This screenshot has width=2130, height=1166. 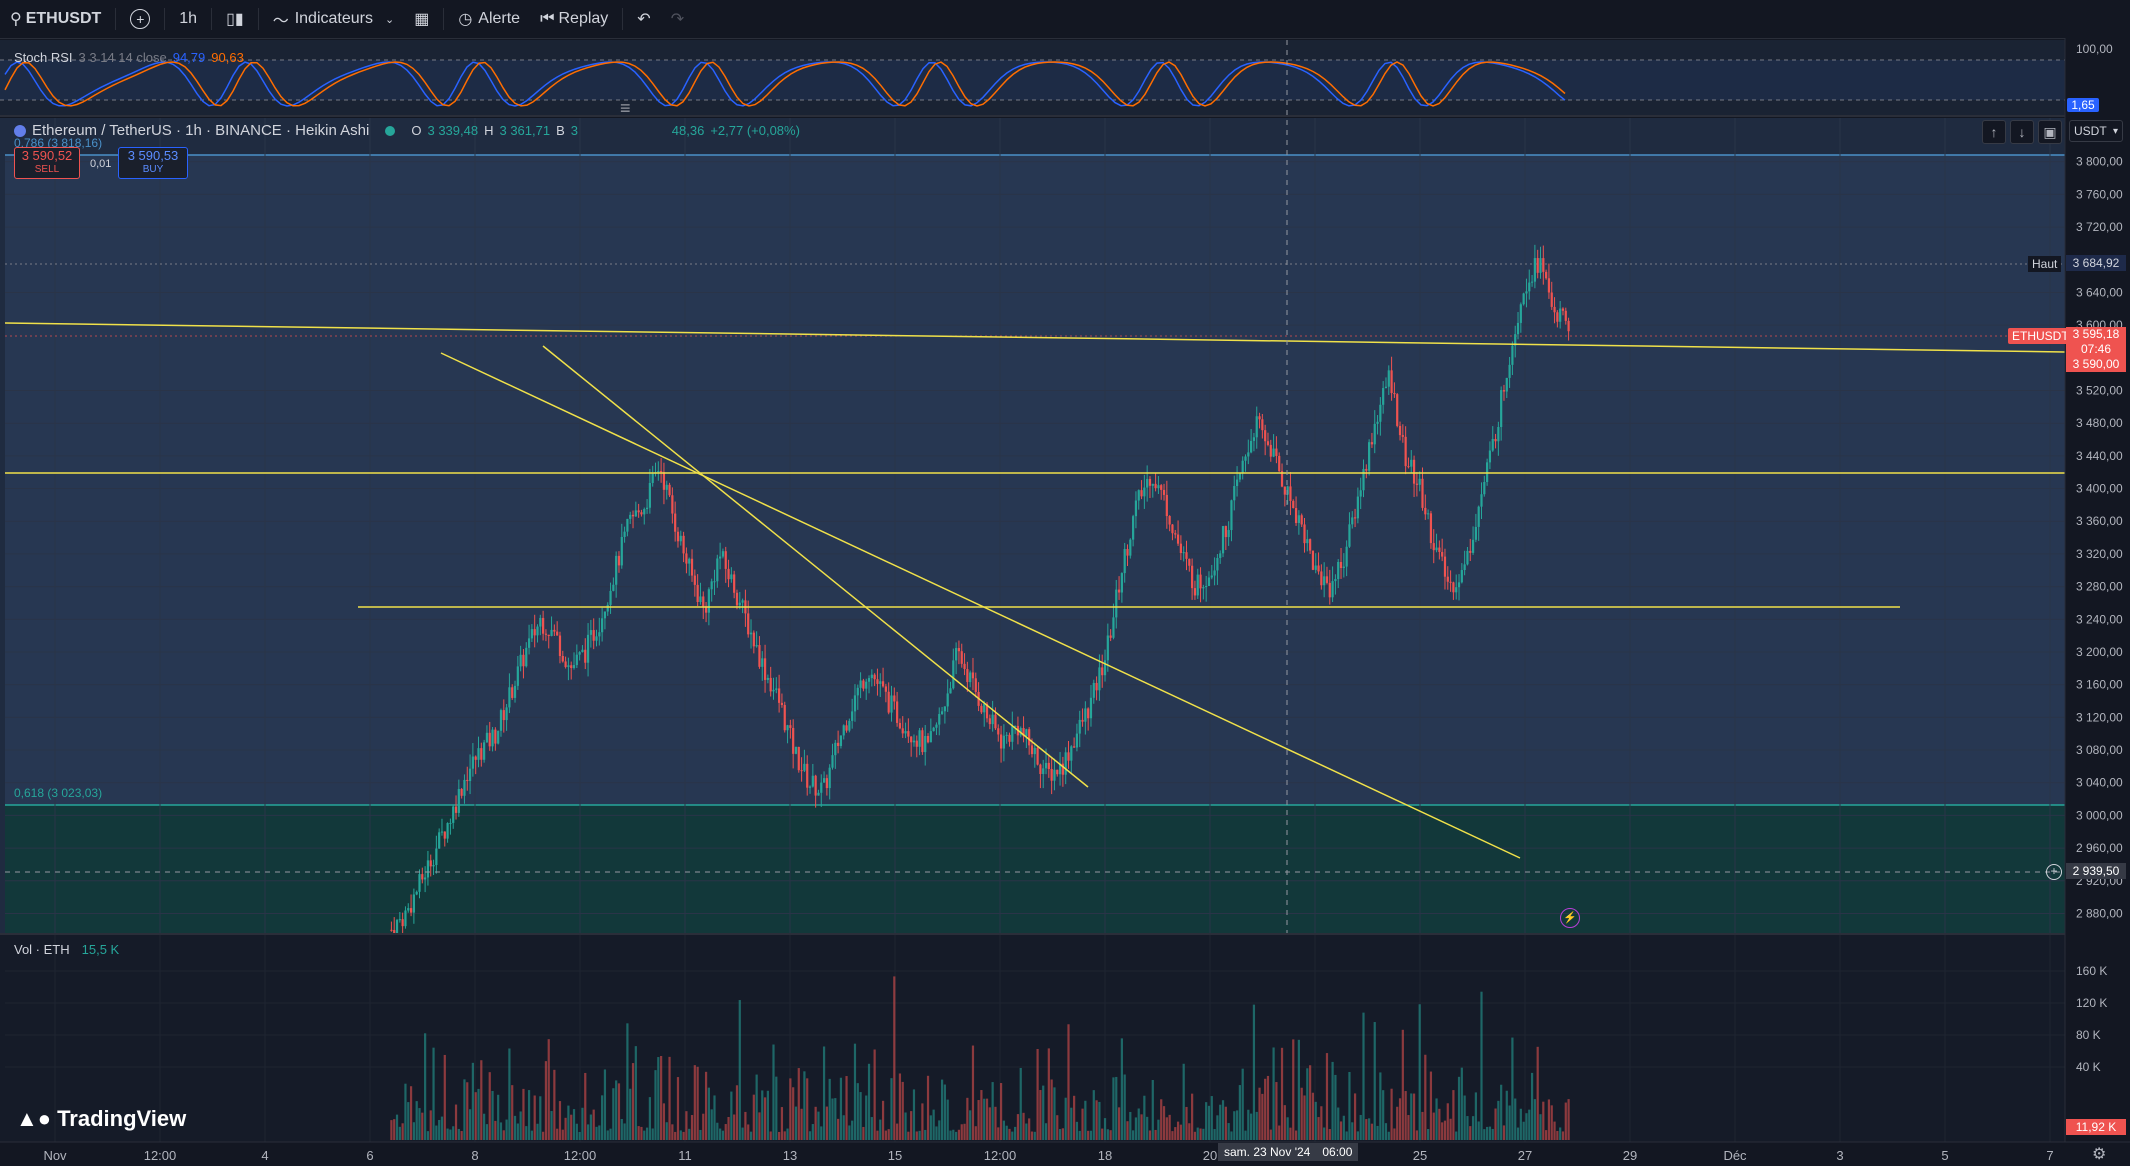 I want to click on interval-button: 1h, so click(x=188, y=19).